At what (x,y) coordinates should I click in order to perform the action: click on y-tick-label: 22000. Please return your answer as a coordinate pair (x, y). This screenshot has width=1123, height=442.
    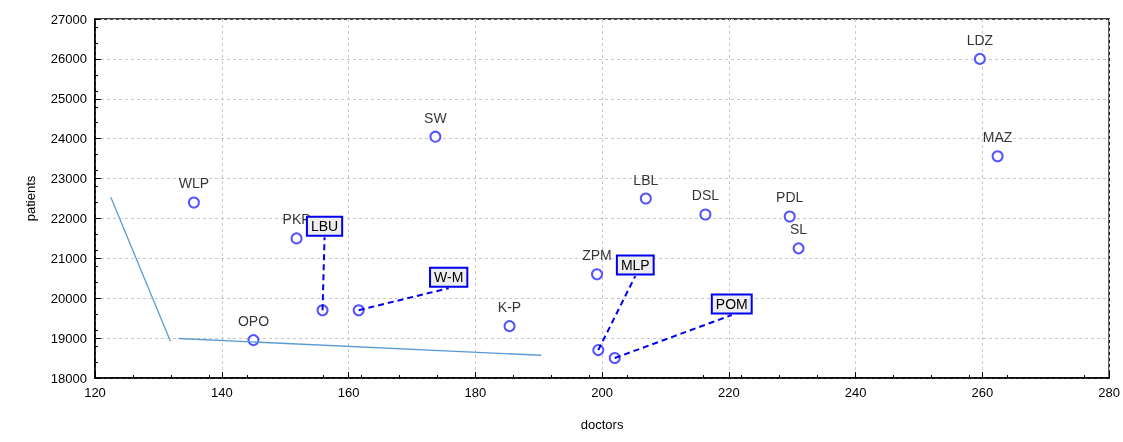
    Looking at the image, I should click on (68, 218).